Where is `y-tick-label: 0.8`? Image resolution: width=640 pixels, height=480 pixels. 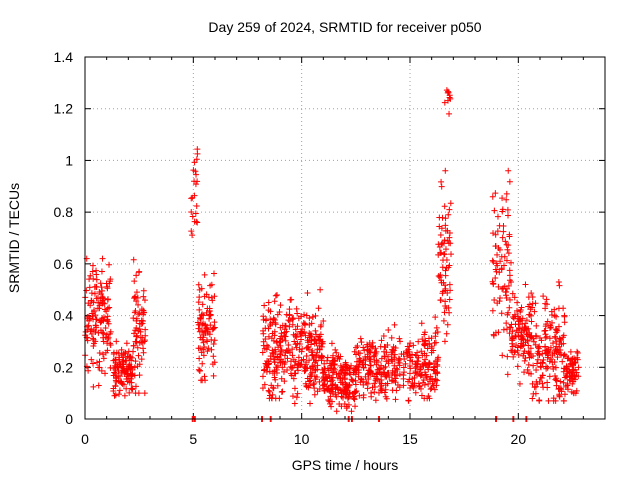 y-tick-label: 0.8 is located at coordinates (64, 212).